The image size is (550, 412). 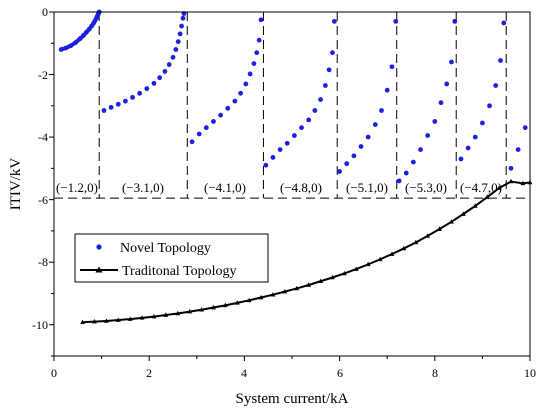 I want to click on legend: Novel Topology Traditonal Topology, so click(x=171, y=258).